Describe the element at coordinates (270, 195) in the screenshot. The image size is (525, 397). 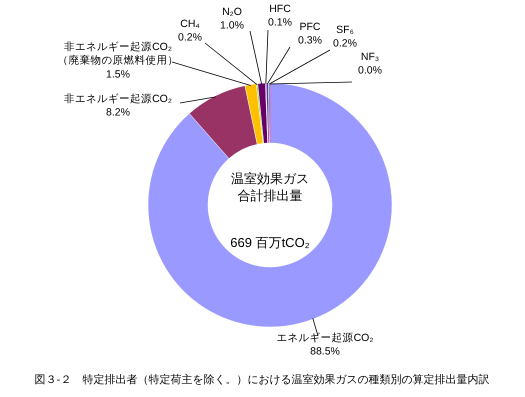
I see `annotation: 合計排出量` at that location.